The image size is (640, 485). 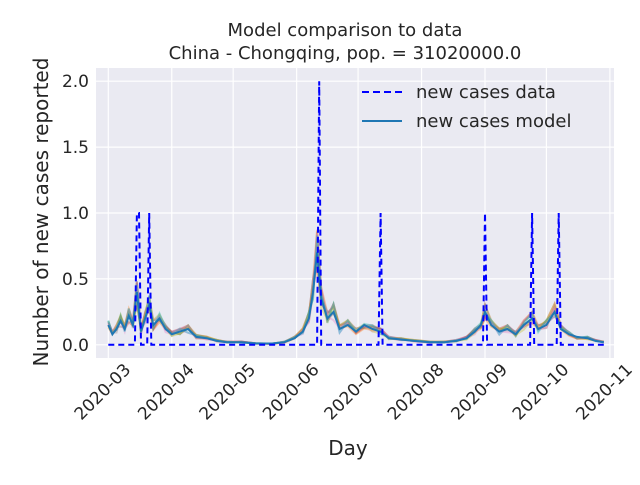 What do you see at coordinates (486, 92) in the screenshot?
I see `legend-label-data: new cases data` at bounding box center [486, 92].